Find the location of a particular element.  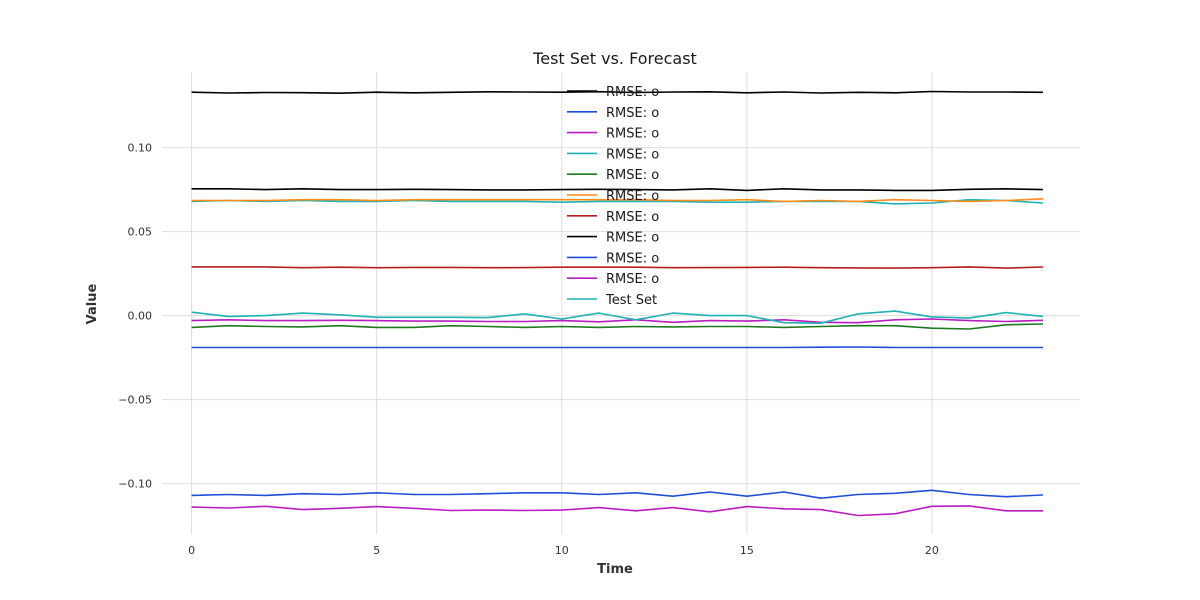

x-tick-label: 15 is located at coordinates (747, 550).